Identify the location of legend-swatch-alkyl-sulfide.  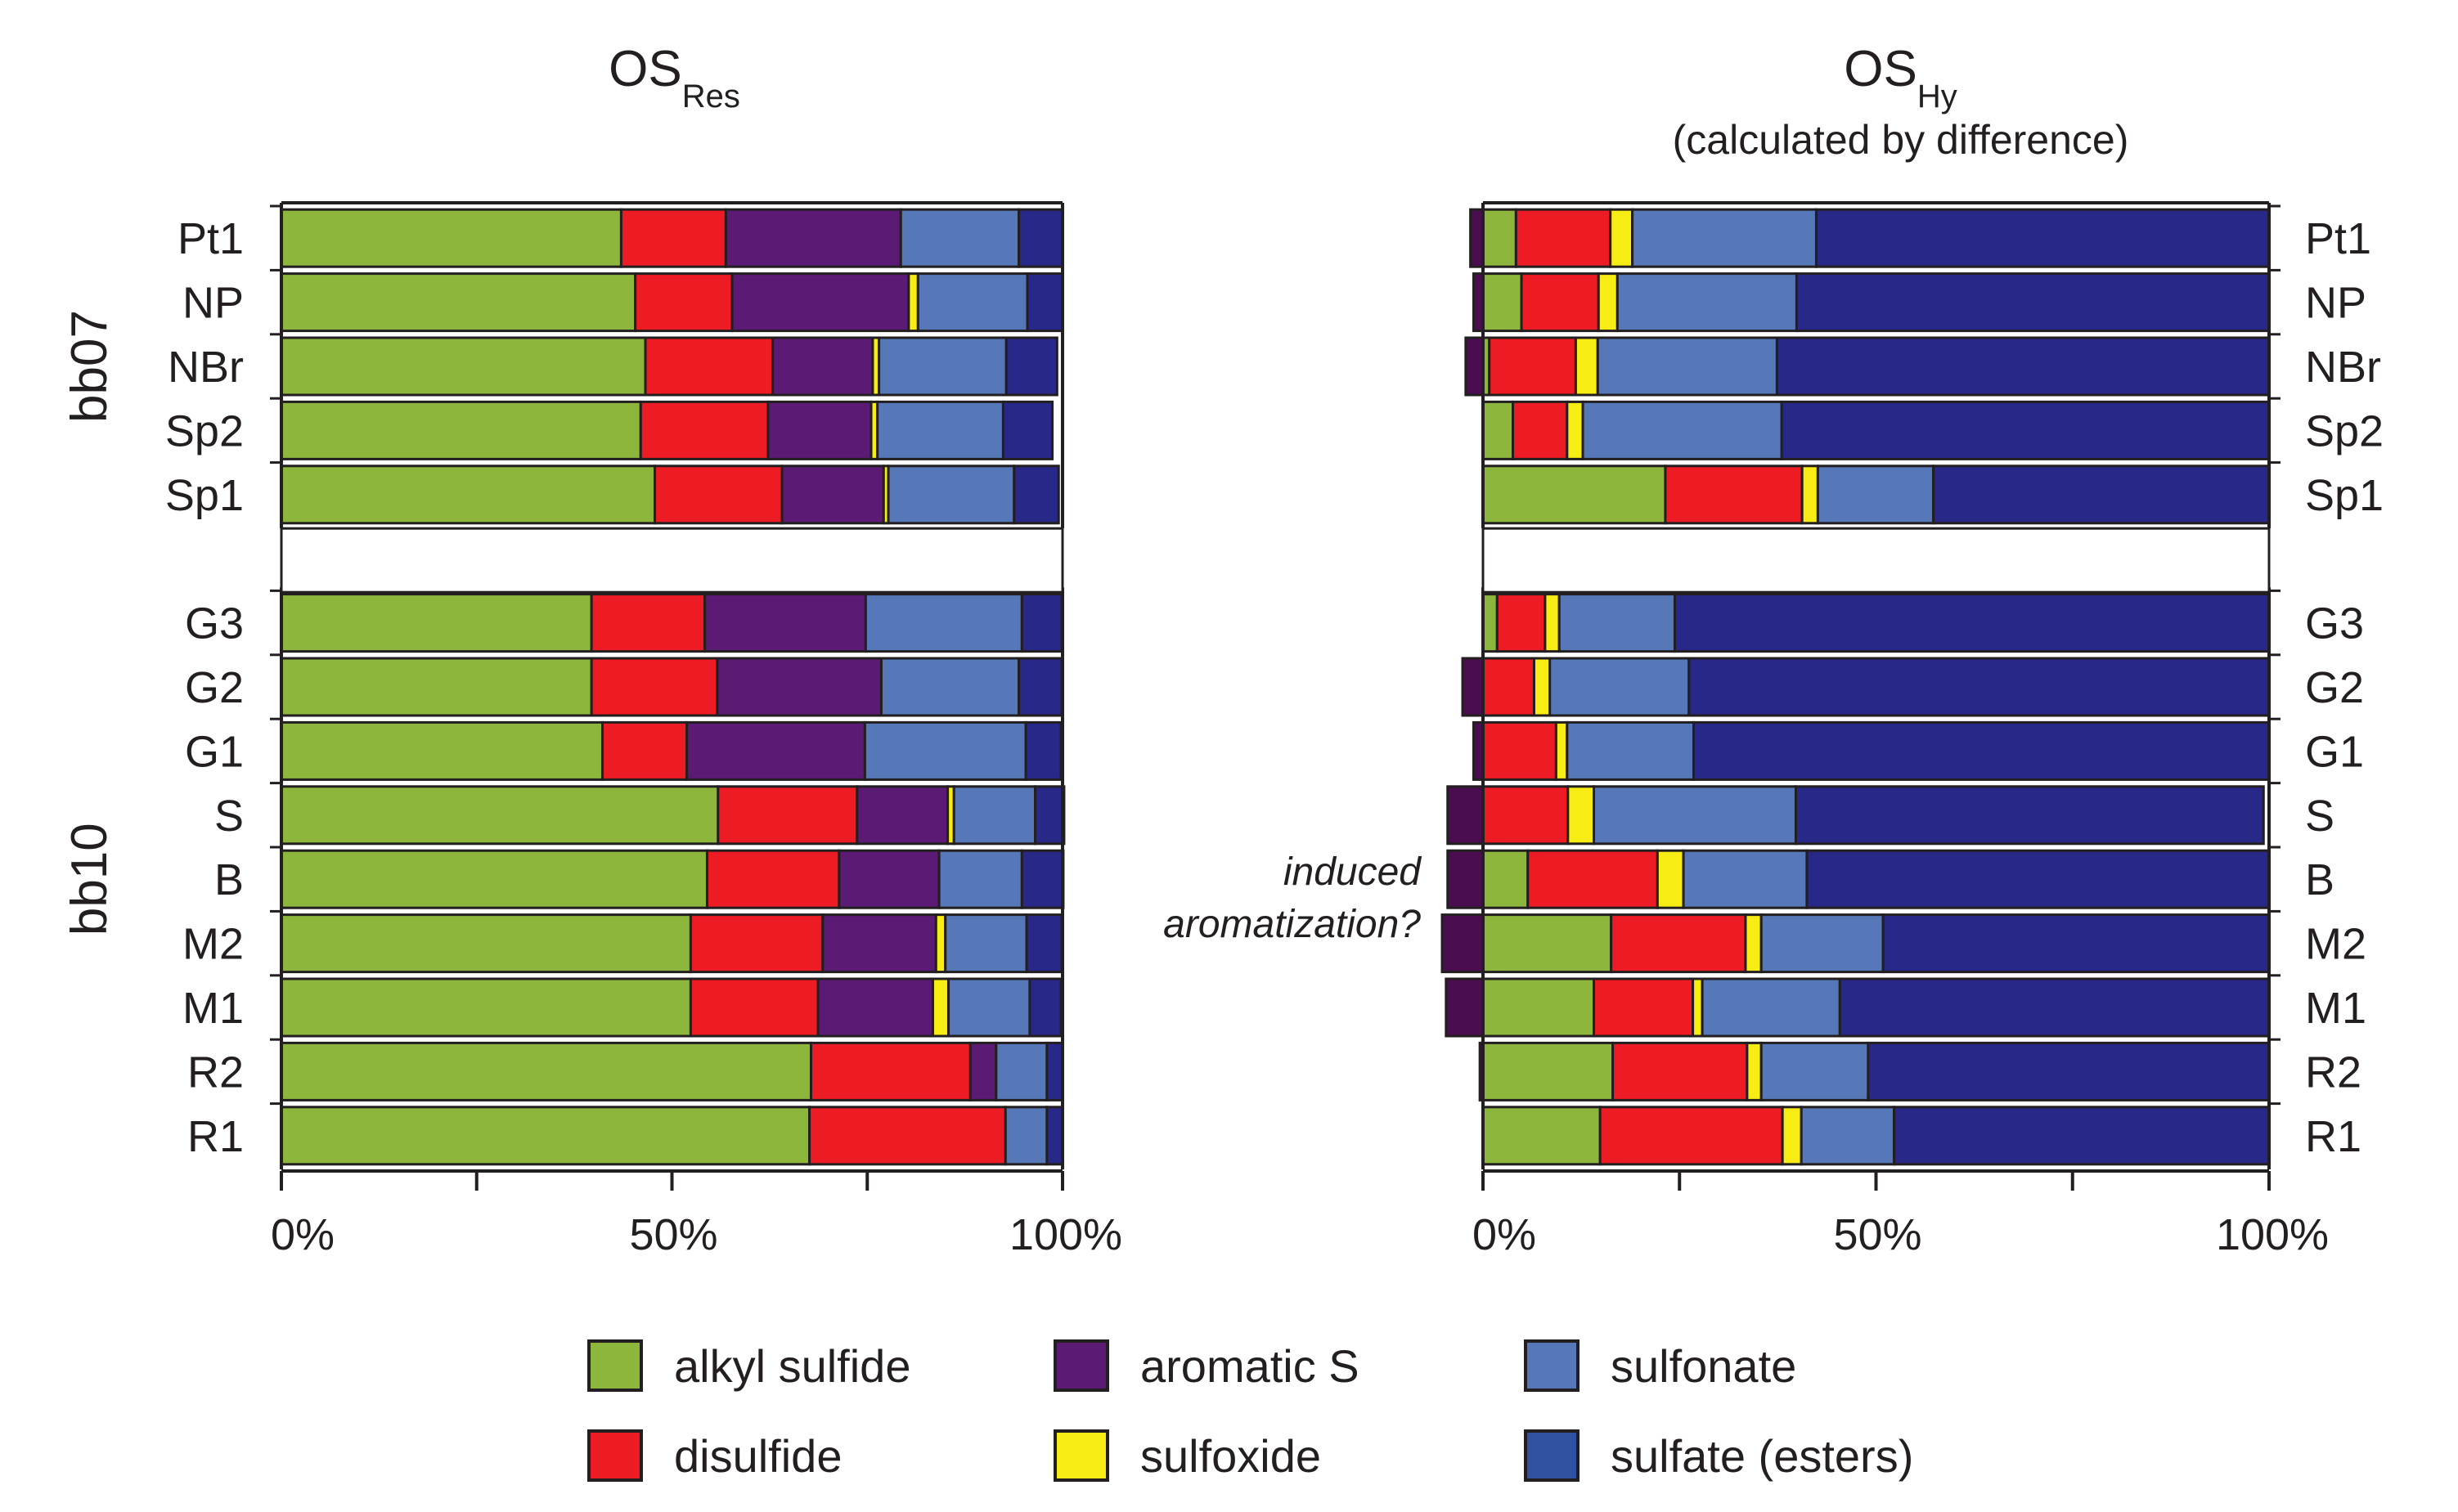
(615, 1365).